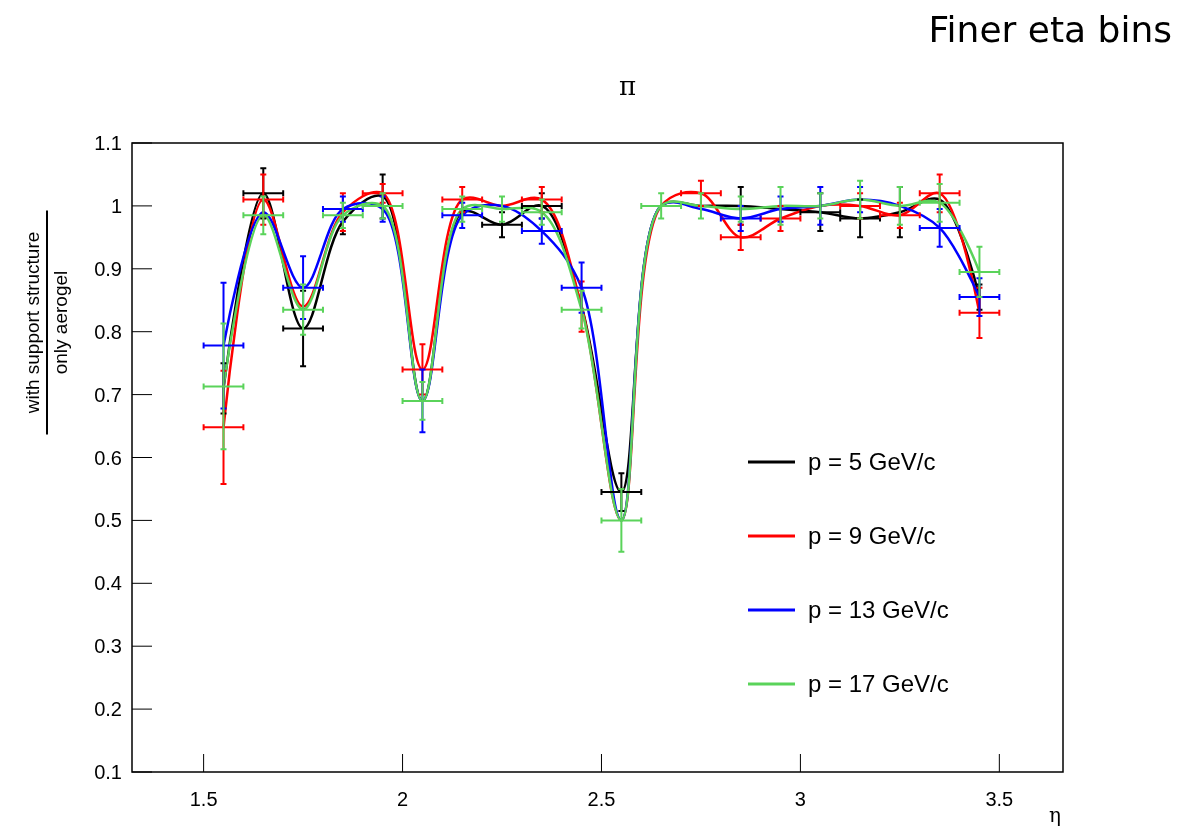 The image size is (1204, 831). What do you see at coordinates (108, 520) in the screenshot?
I see `y-tick-label: 0.5` at bounding box center [108, 520].